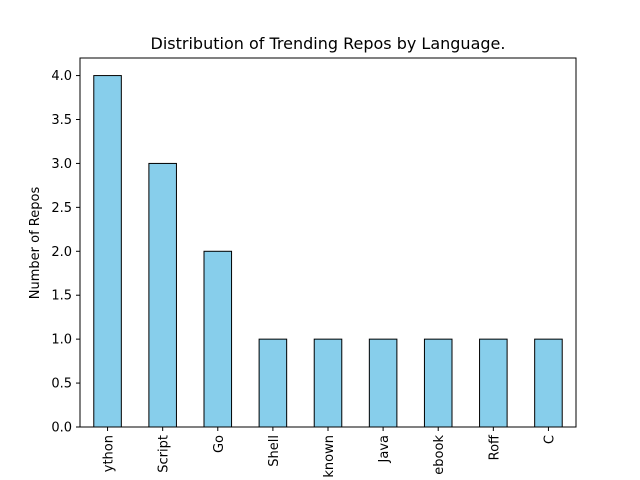 This screenshot has height=480, width=640. Describe the element at coordinates (494, 447) in the screenshot. I see `x-tick-label-7: Roff` at that location.